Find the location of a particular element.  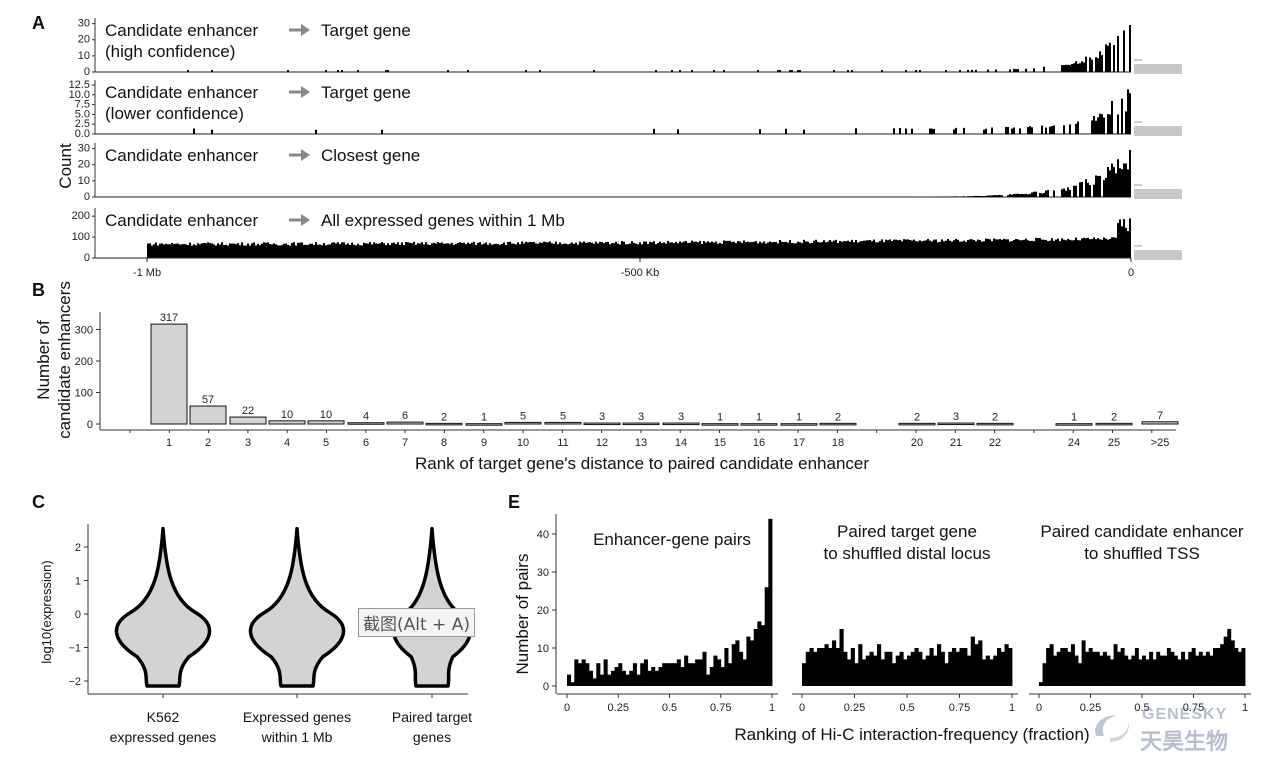

track-arrow-head-icon is located at coordinates (305, 155).